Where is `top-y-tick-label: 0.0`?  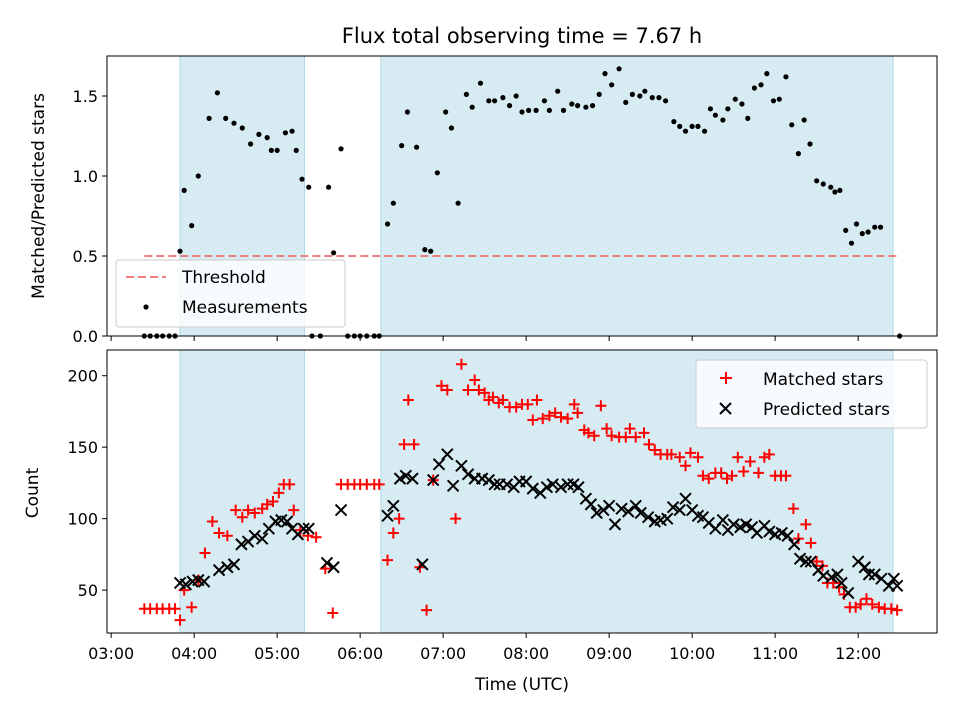 top-y-tick-label: 0.0 is located at coordinates (85, 336).